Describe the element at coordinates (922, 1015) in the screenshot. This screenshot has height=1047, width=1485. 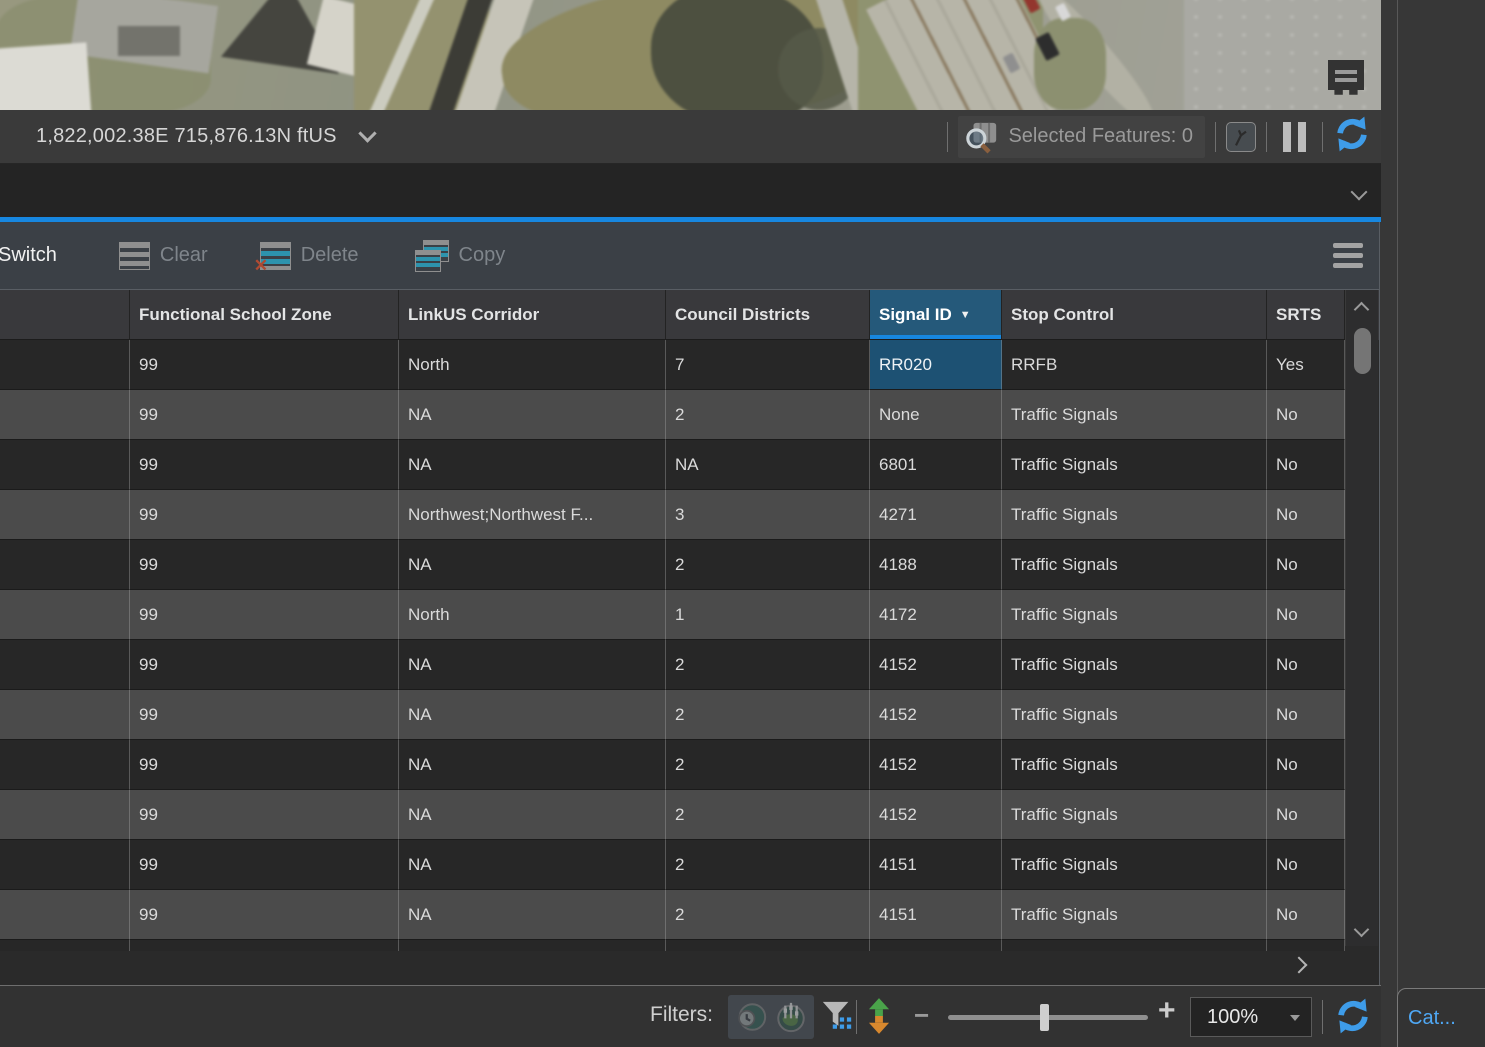
I see `zoom-out-button: −` at that location.